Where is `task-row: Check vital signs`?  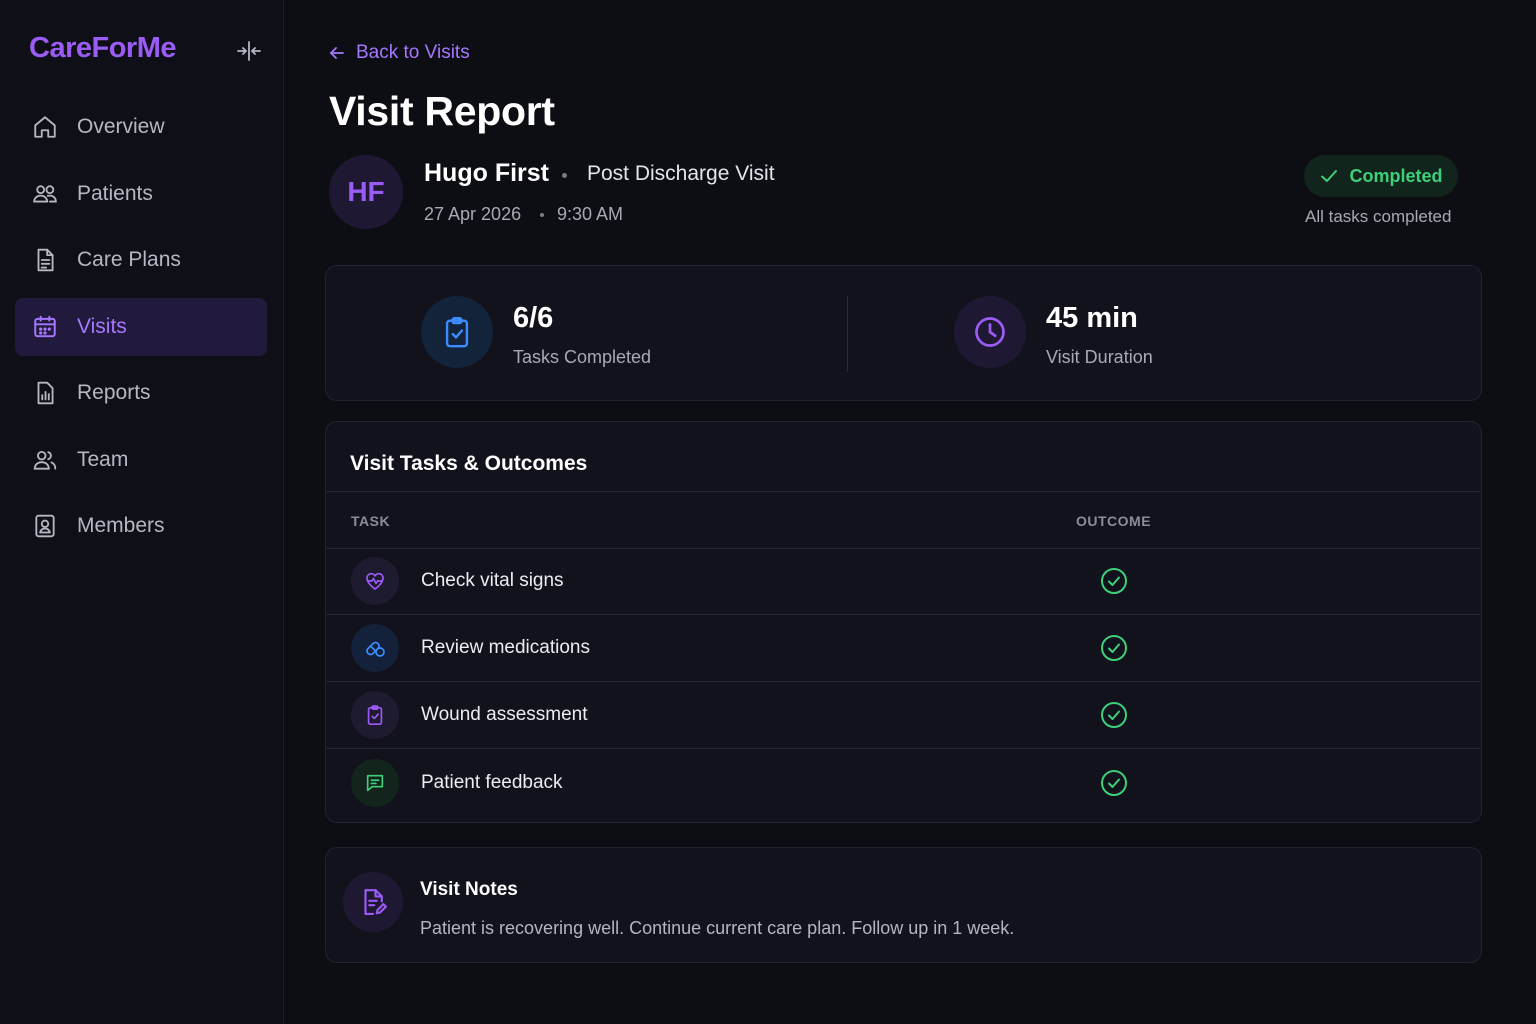
task-row: Check vital signs is located at coordinates (903, 581).